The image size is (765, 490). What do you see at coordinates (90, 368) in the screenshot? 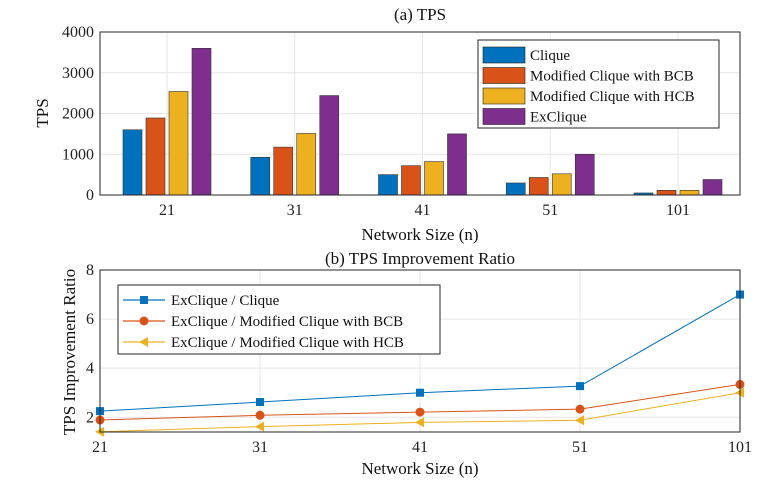
I see `y-tick-label: 4` at bounding box center [90, 368].